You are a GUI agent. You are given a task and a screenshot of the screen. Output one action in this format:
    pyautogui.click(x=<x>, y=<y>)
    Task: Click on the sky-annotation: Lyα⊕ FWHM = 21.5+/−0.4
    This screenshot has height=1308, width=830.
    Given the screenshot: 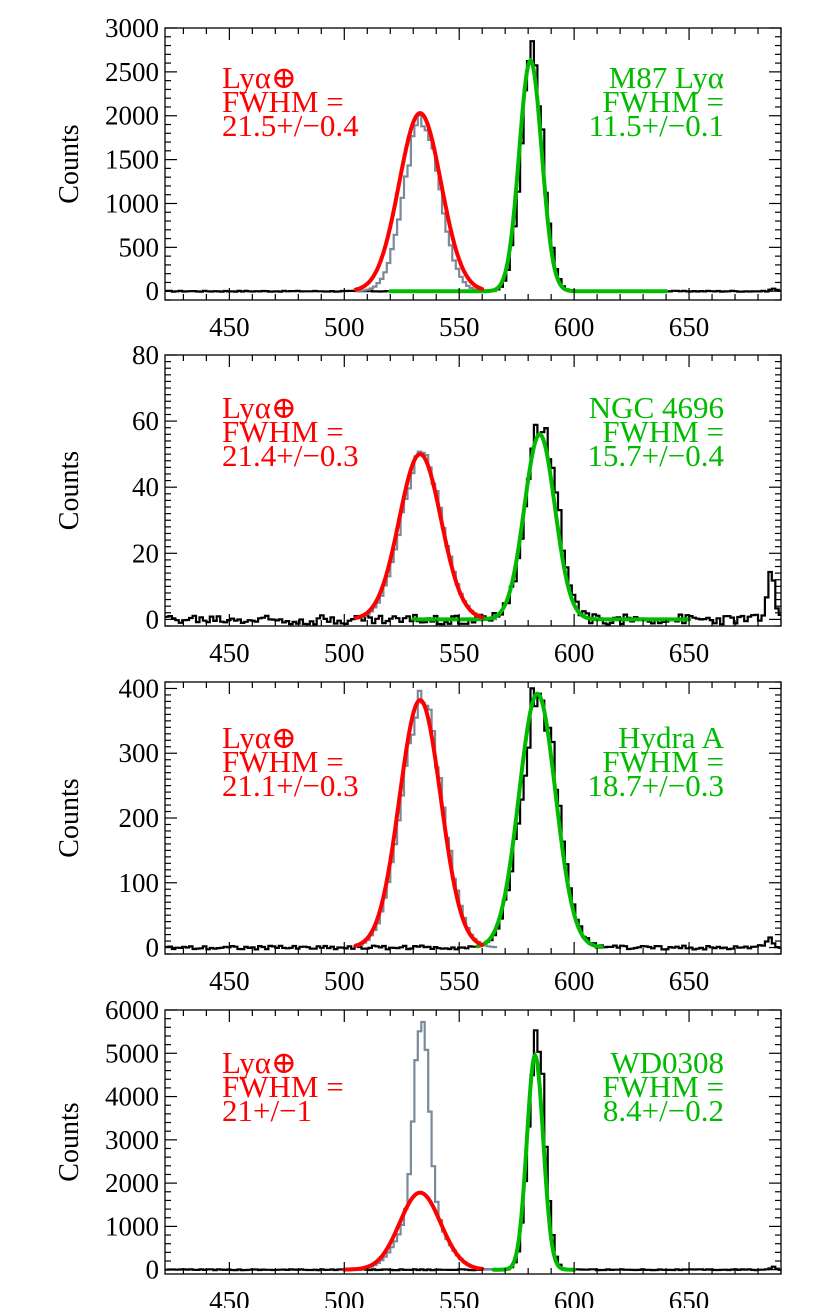 What is the action you would take?
    pyautogui.click(x=290, y=101)
    